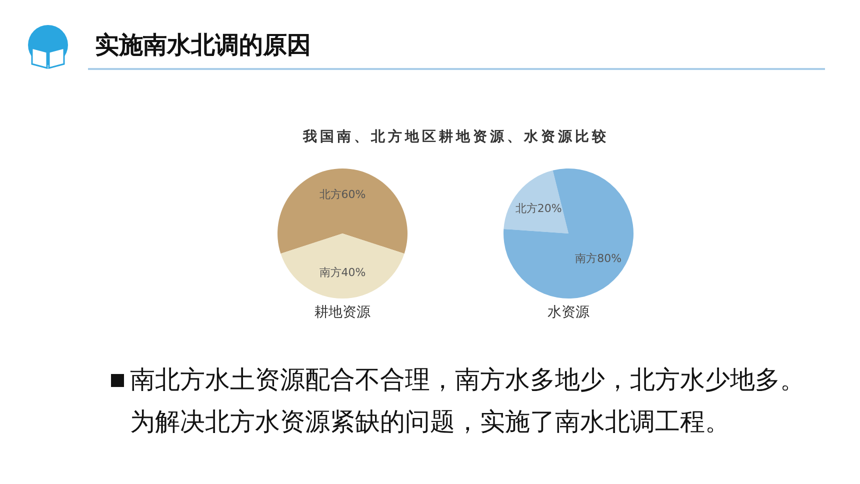 The width and height of the screenshot is (860, 484). I want to click on text: 为解决北方水资源紧缺的问题，实施了南水北调工程。, so click(430, 421).